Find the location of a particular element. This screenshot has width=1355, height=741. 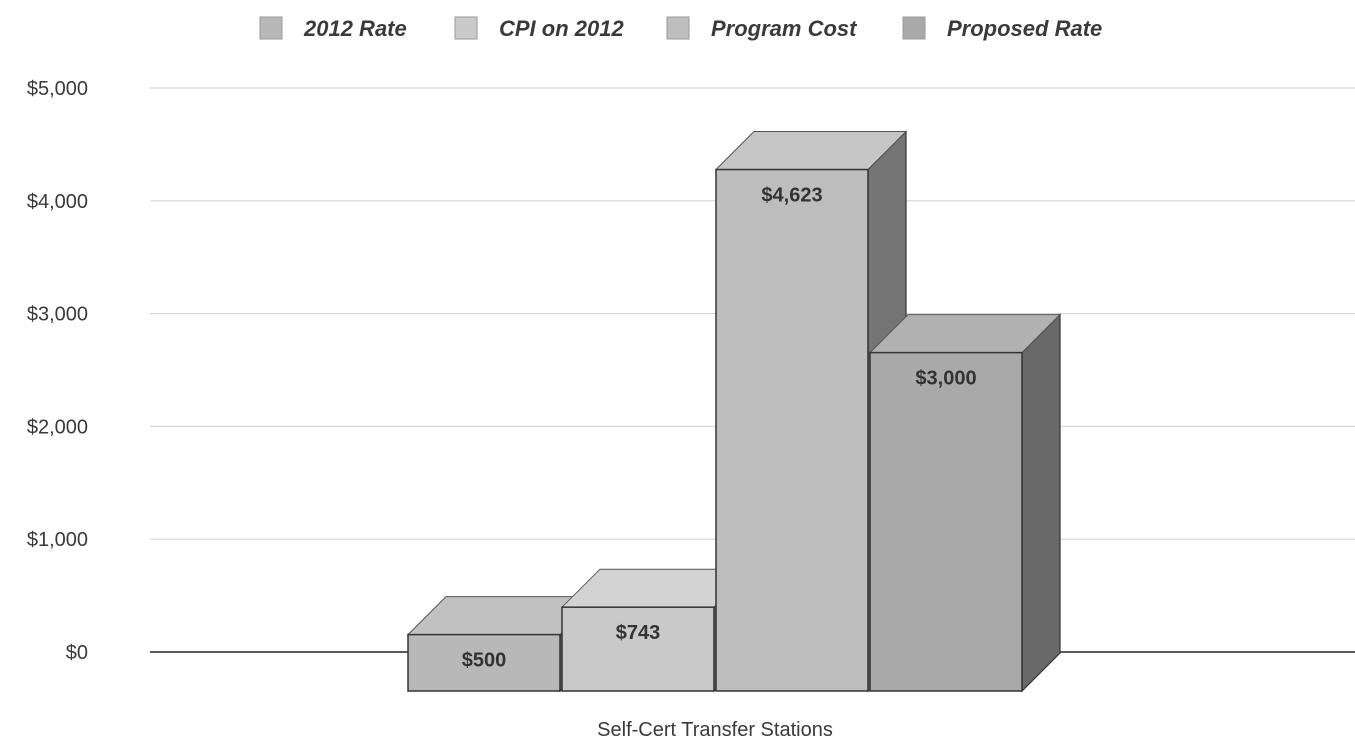

legend-item: 2012 Rate is located at coordinates (333, 28).